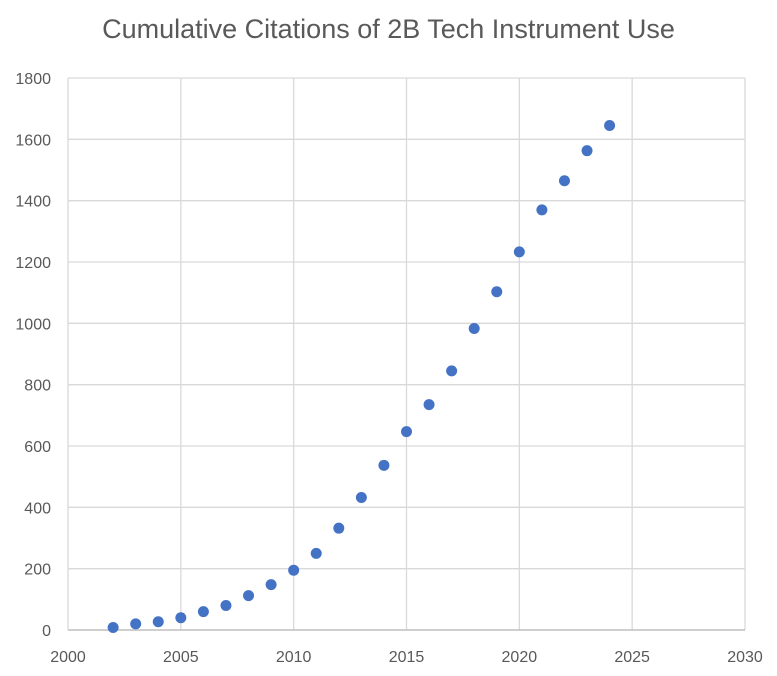 The image size is (777, 676). What do you see at coordinates (520, 657) in the screenshot?
I see `x-tick-label-2020: 2020` at bounding box center [520, 657].